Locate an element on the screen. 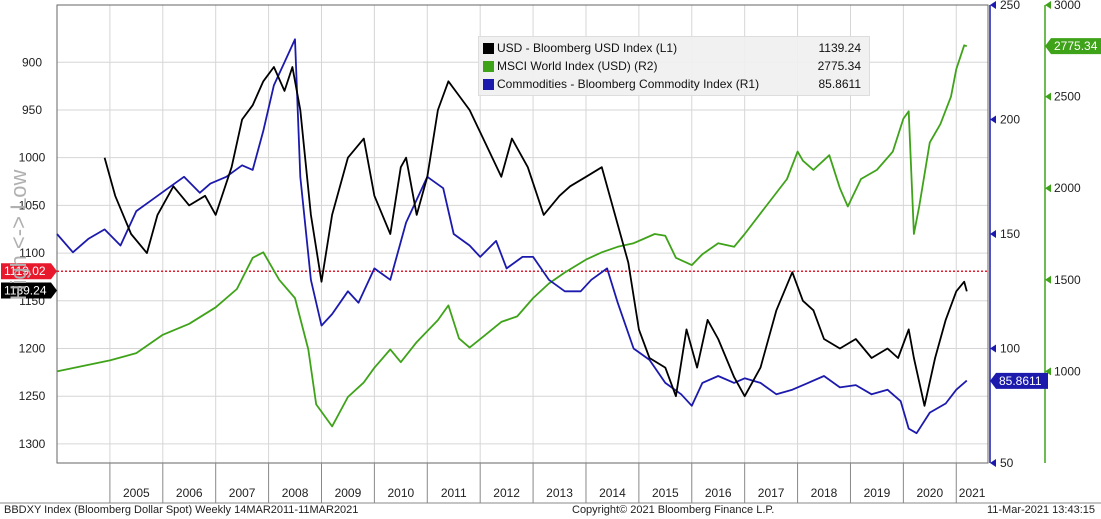 This screenshot has height=519, width=1101. left-tick-label: 1000 is located at coordinates (32, 158).